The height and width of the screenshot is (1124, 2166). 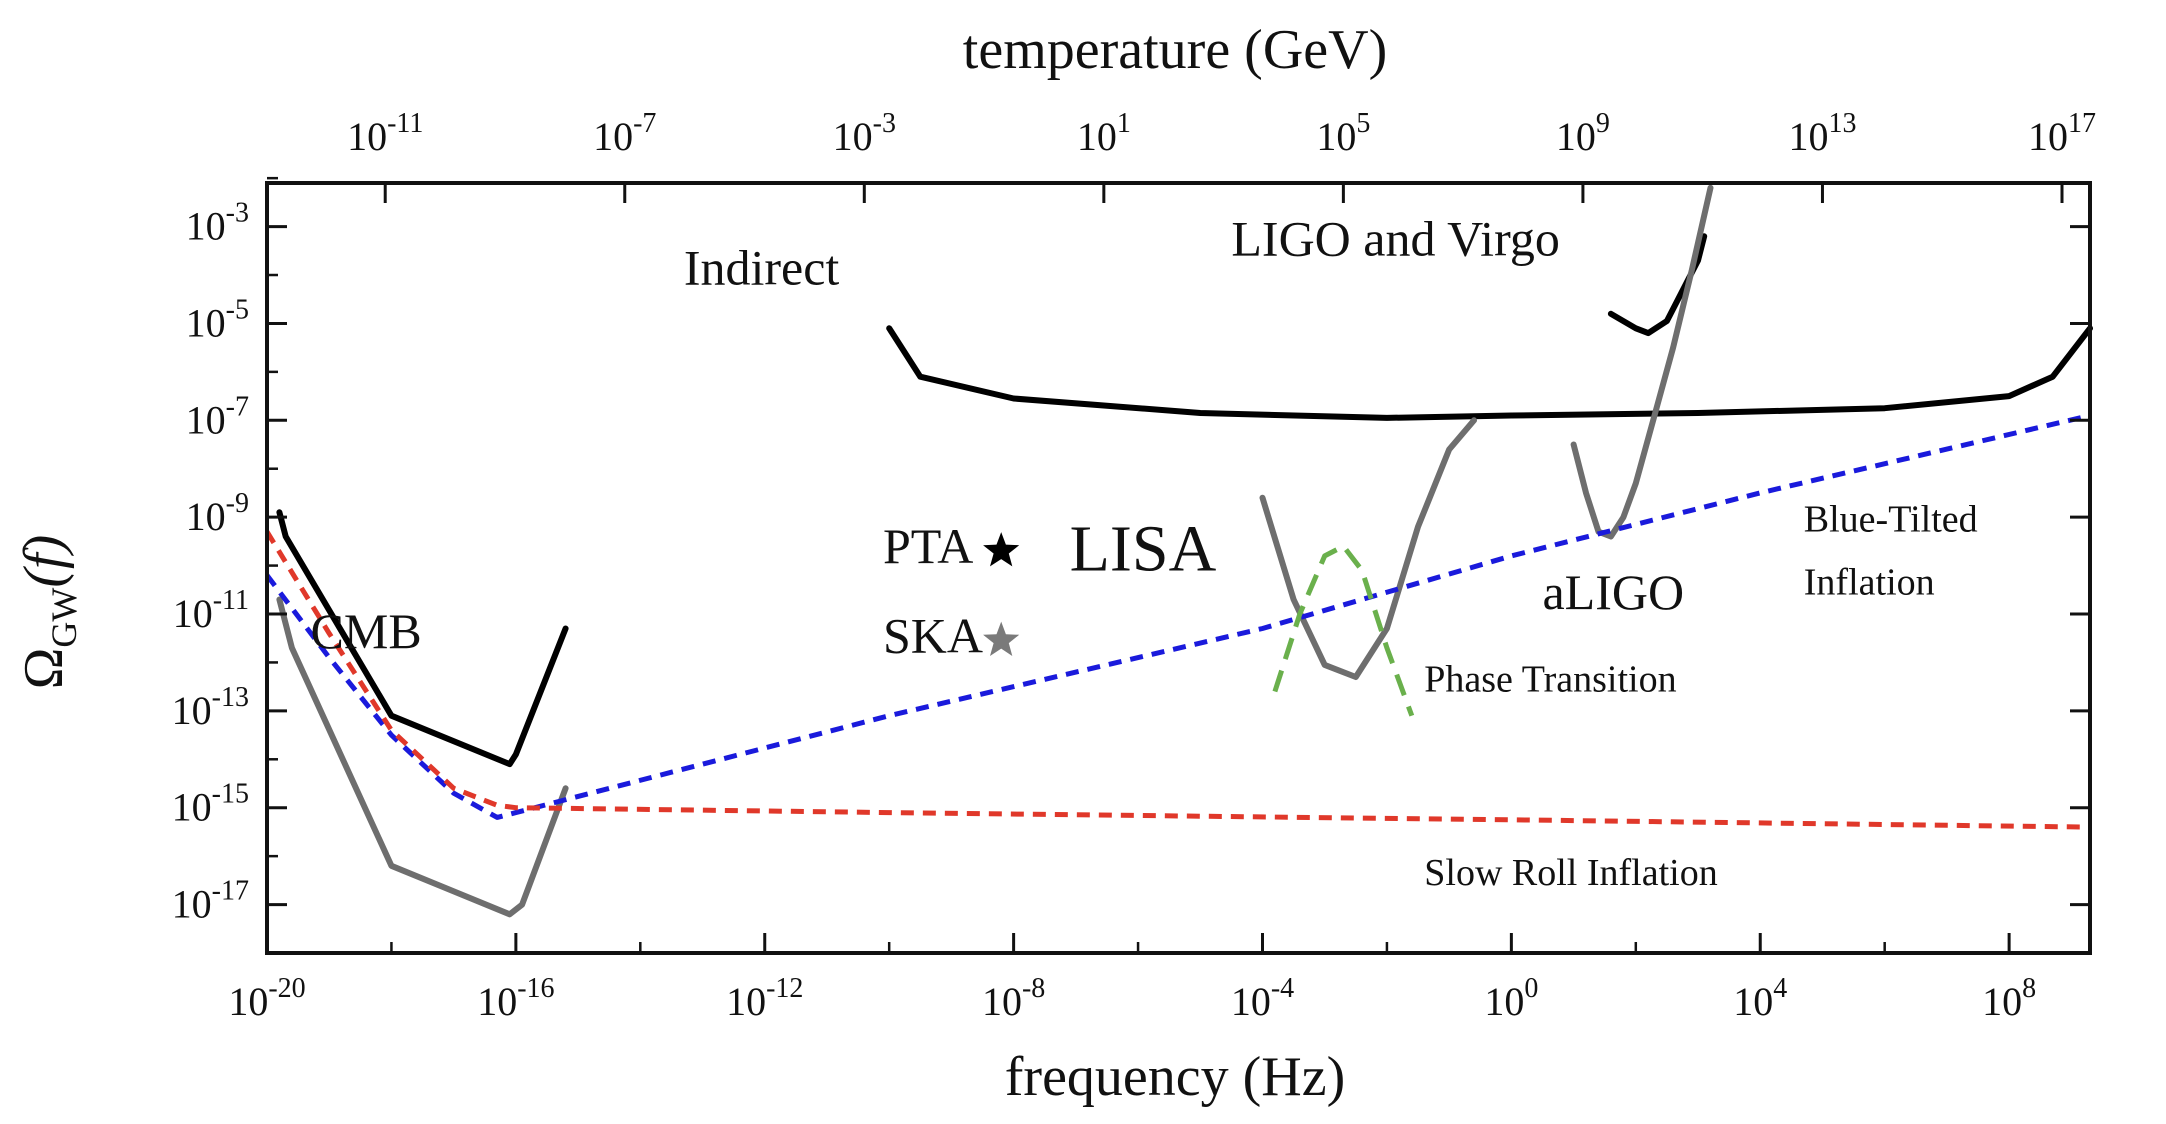 What do you see at coordinates (1343, 133) in the screenshot?
I see `top-tick-label: 10⁵` at bounding box center [1343, 133].